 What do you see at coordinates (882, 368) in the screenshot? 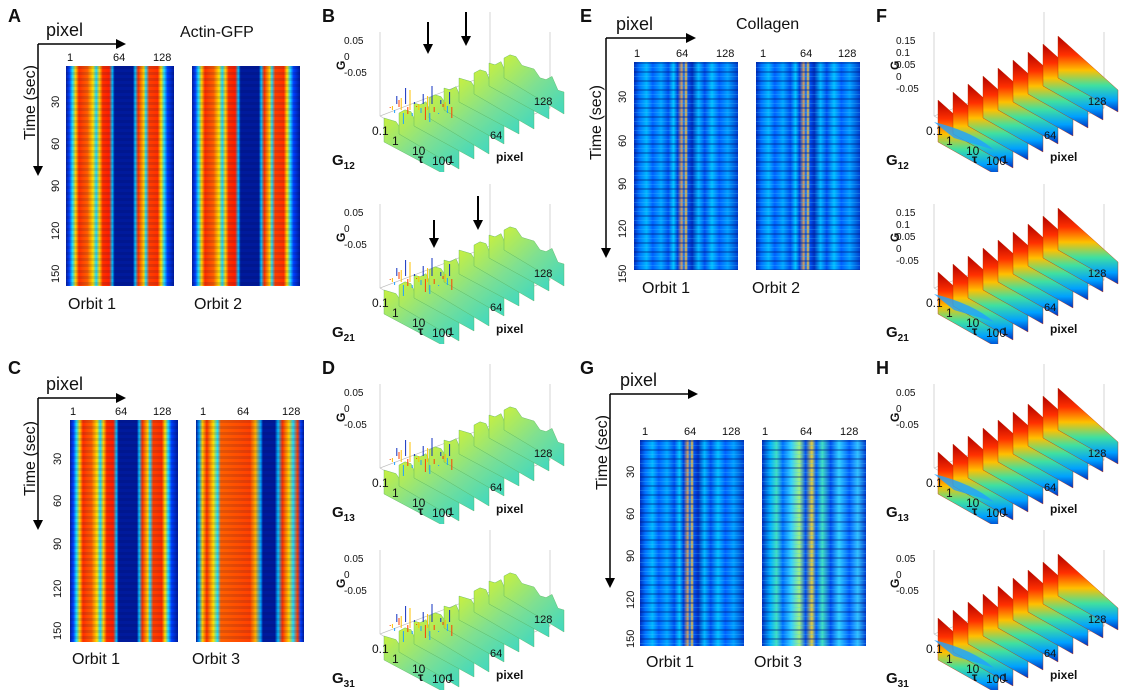
I see `panel-letter-h: H` at bounding box center [882, 368].